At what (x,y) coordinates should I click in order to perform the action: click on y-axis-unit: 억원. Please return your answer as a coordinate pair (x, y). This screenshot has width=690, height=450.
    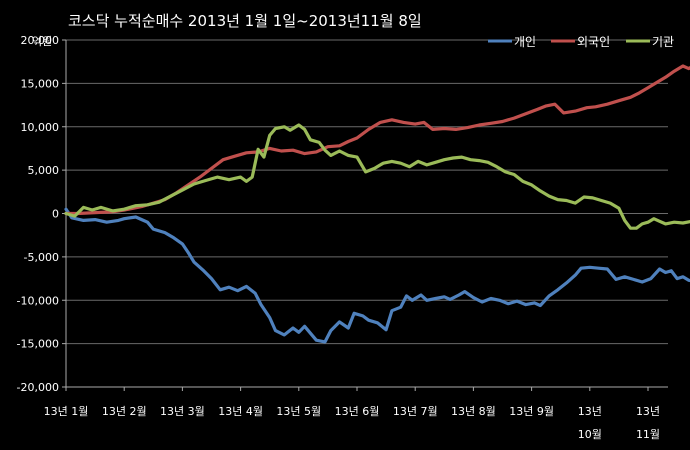
    Looking at the image, I should click on (42, 41).